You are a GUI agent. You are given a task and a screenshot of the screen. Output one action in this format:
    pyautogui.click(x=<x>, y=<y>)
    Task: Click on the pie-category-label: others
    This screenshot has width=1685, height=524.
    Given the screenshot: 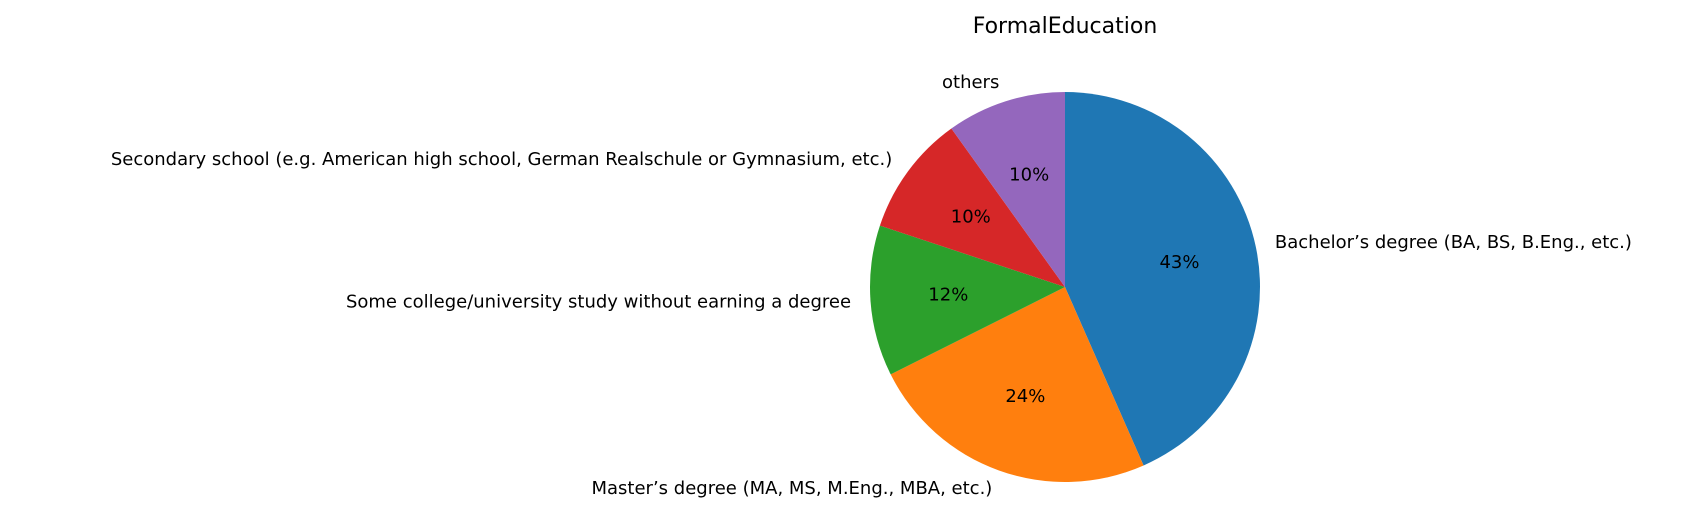 What is the action you would take?
    pyautogui.click(x=970, y=82)
    